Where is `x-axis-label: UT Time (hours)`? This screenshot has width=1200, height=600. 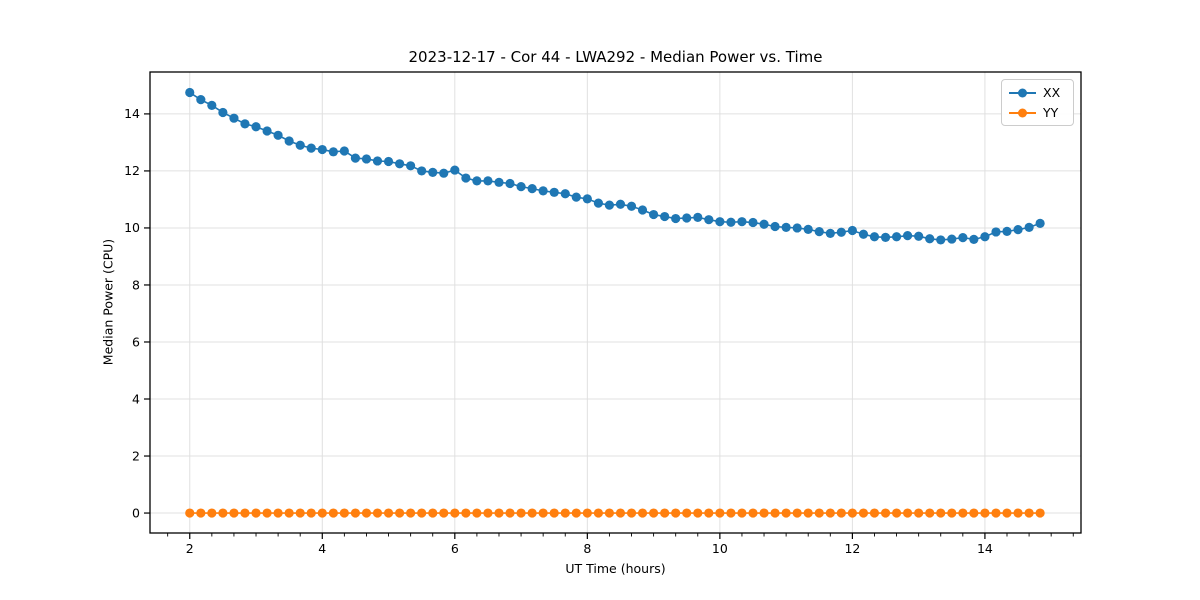 x-axis-label: UT Time (hours) is located at coordinates (615, 568).